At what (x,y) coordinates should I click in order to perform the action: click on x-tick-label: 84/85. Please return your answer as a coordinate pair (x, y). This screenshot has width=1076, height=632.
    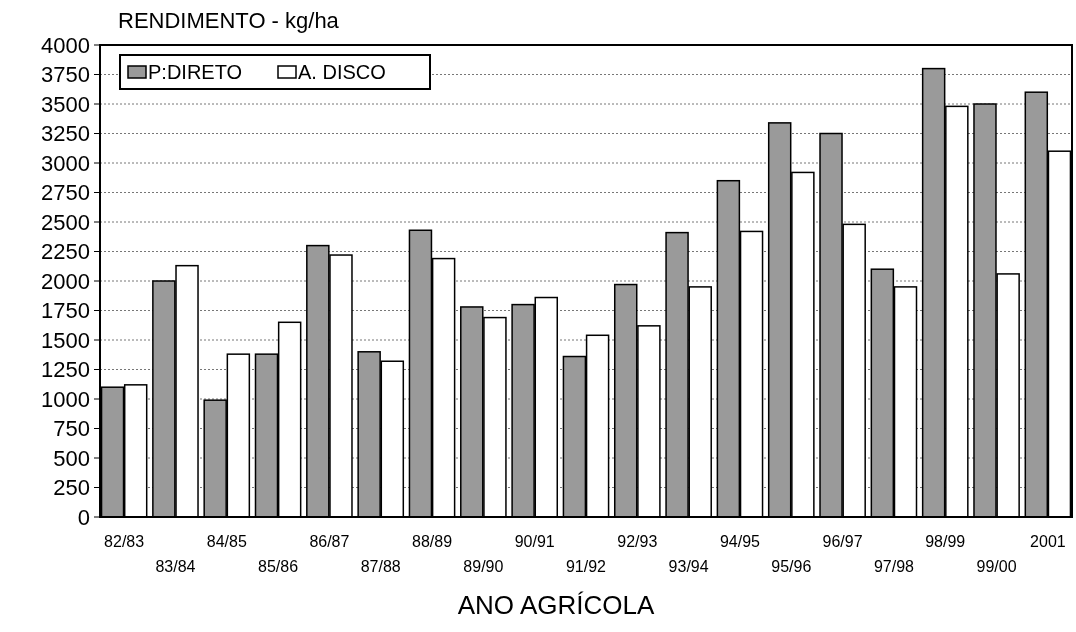
    Looking at the image, I should click on (226, 541).